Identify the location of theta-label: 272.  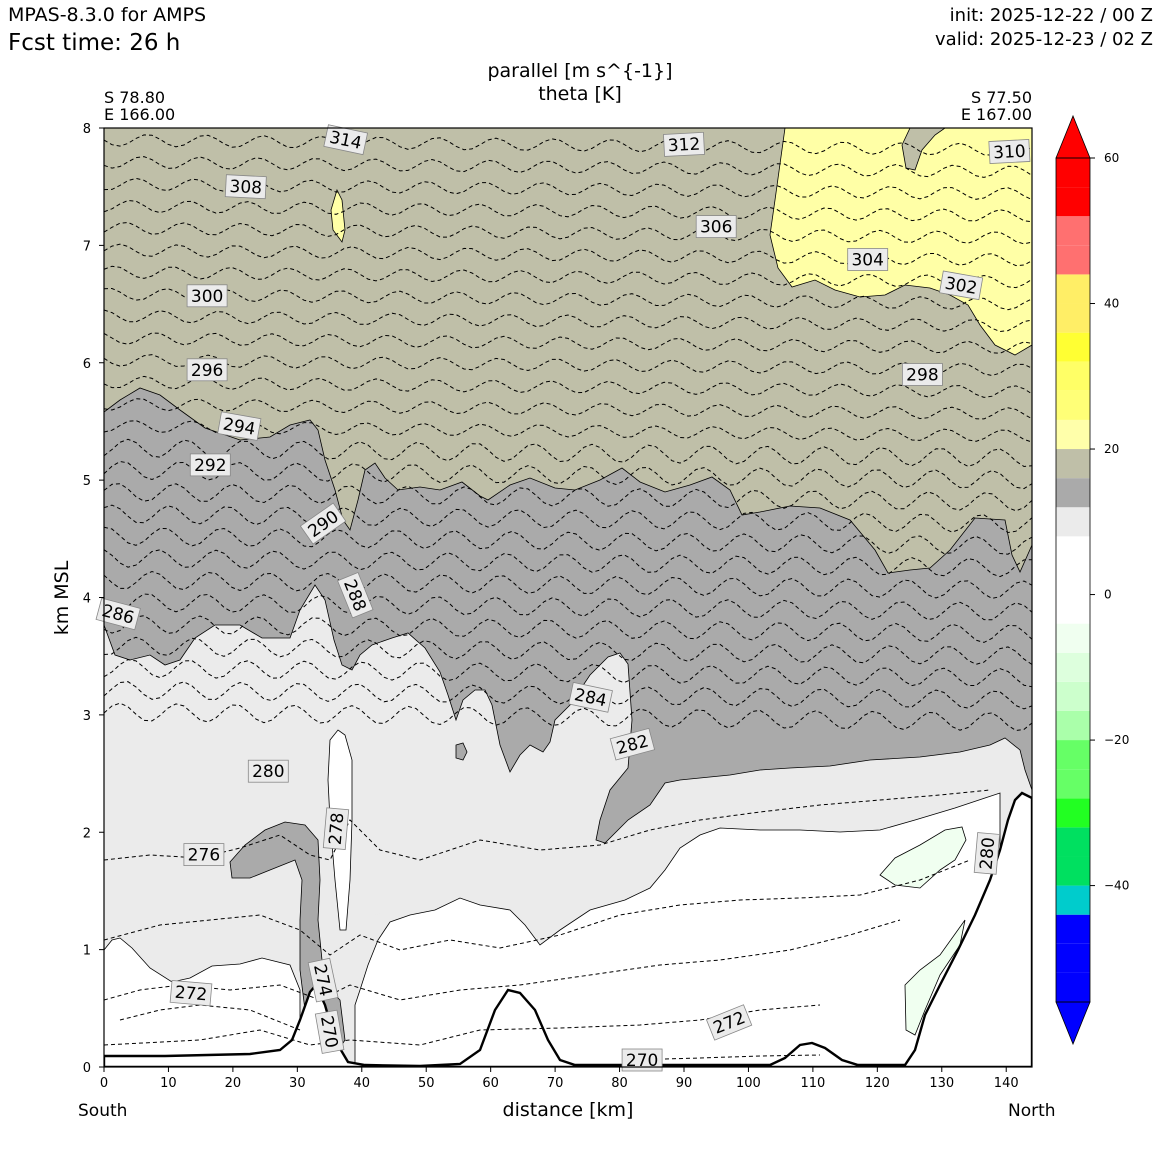
(191, 993).